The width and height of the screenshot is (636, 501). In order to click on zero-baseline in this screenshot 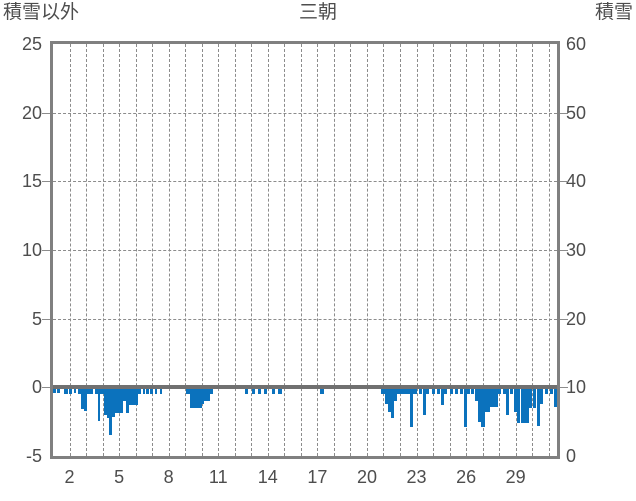, I will do `click(305, 387)`.